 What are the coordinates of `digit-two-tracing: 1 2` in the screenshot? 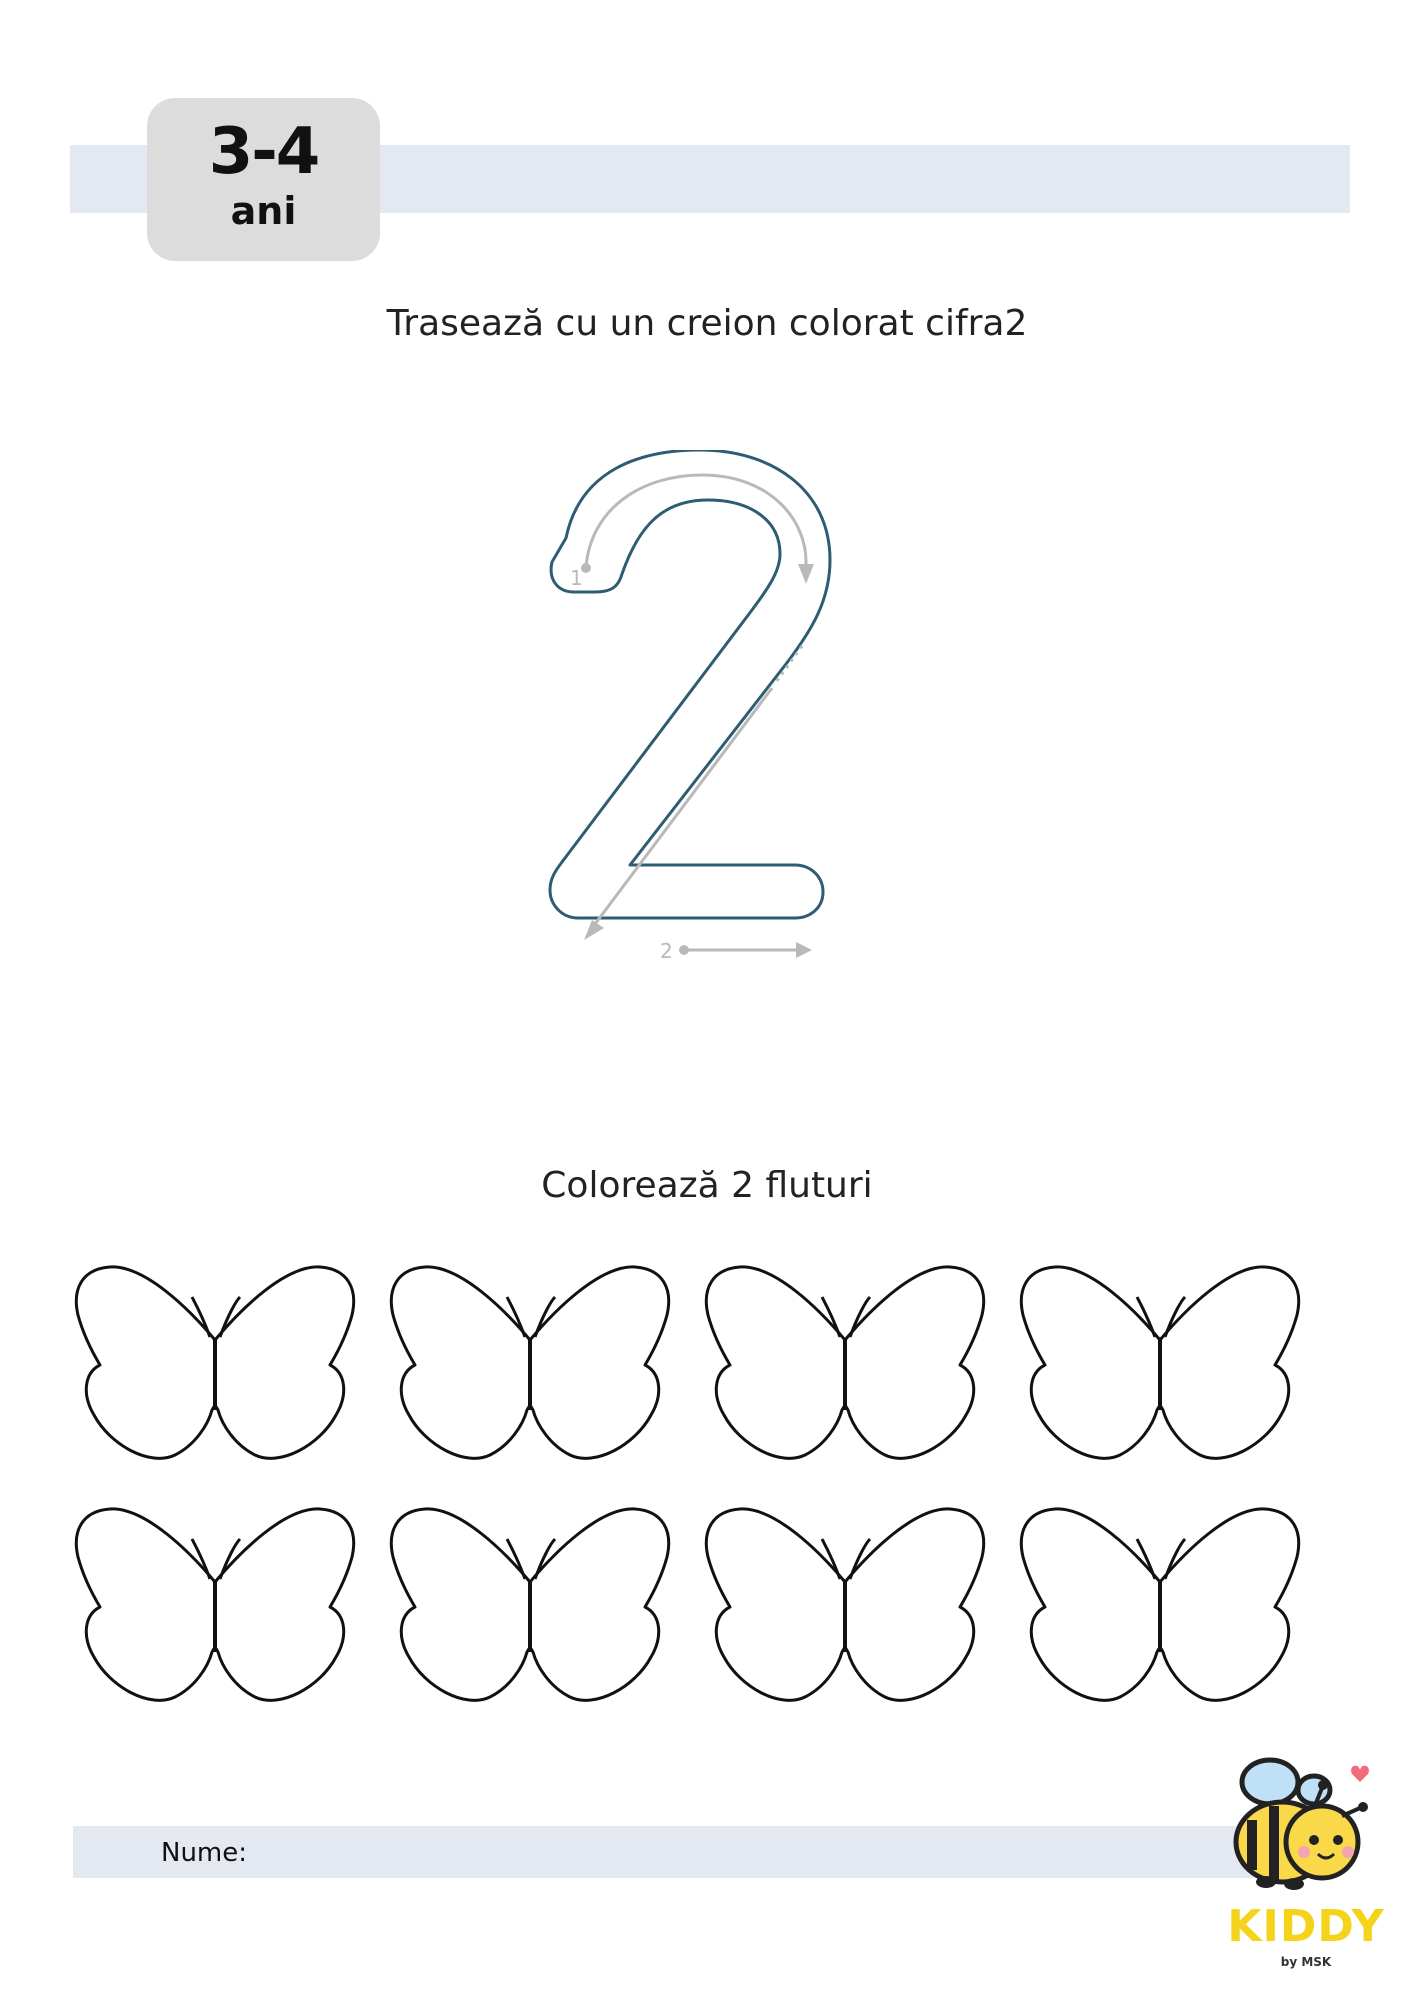 It's located at (690, 706).